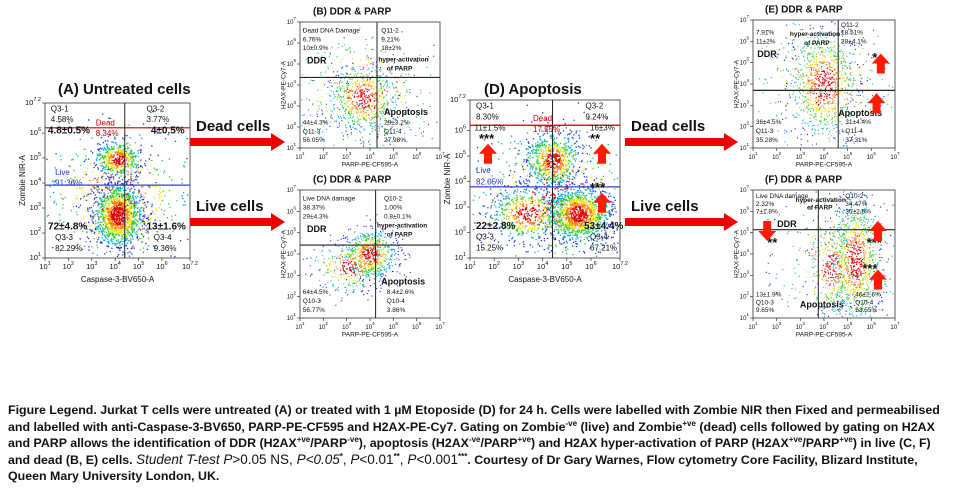  What do you see at coordinates (681, 142) in the screenshot?
I see `gating-arrow` at bounding box center [681, 142].